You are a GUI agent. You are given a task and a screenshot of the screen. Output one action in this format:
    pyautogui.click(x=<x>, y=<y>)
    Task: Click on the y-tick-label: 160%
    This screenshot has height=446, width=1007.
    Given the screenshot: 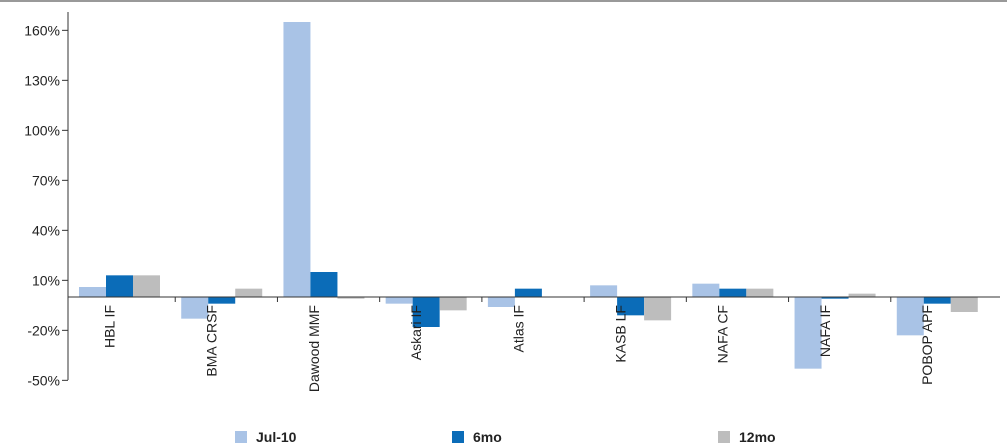 What is the action you would take?
    pyautogui.click(x=42, y=30)
    